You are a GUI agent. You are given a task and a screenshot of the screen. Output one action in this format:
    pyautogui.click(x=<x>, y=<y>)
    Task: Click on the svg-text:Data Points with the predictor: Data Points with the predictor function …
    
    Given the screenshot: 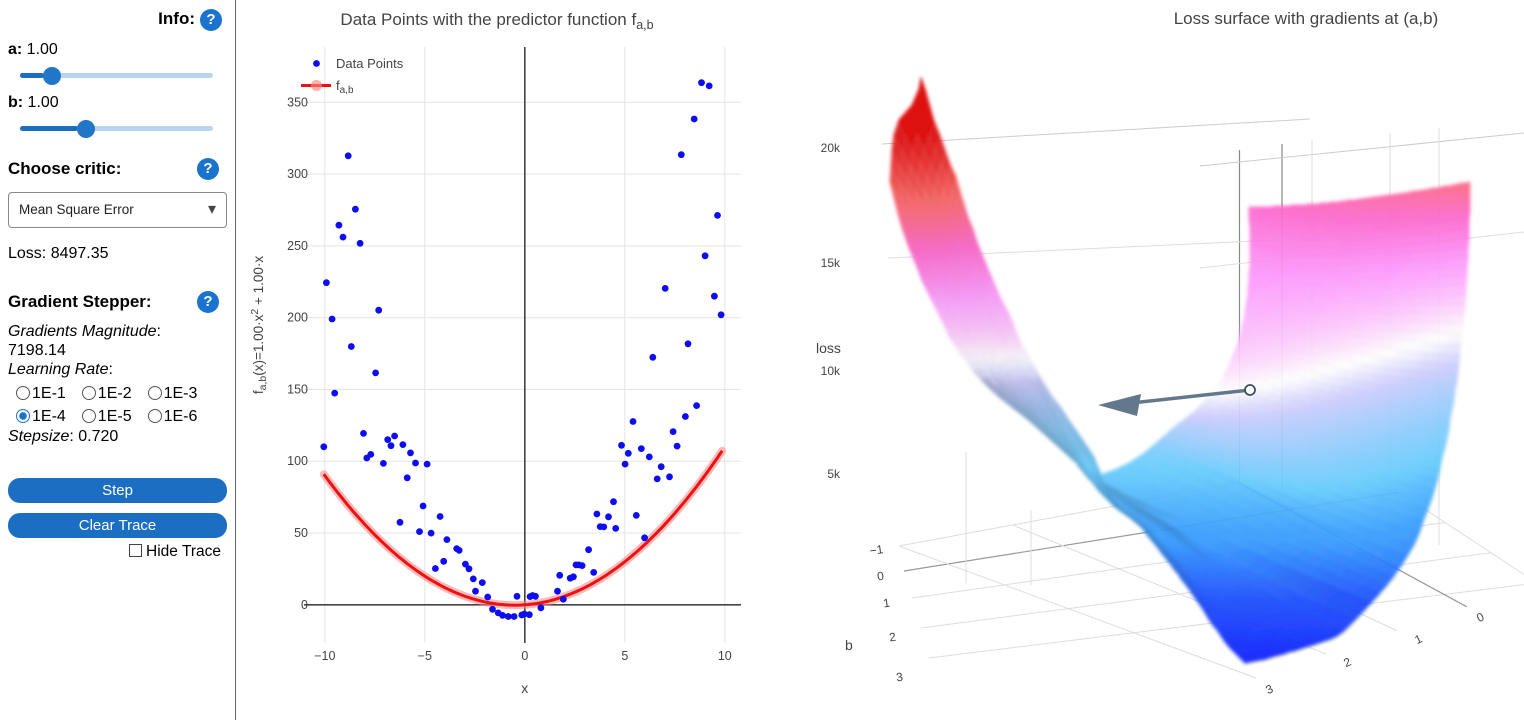 What is the action you would take?
    pyautogui.click(x=496, y=21)
    